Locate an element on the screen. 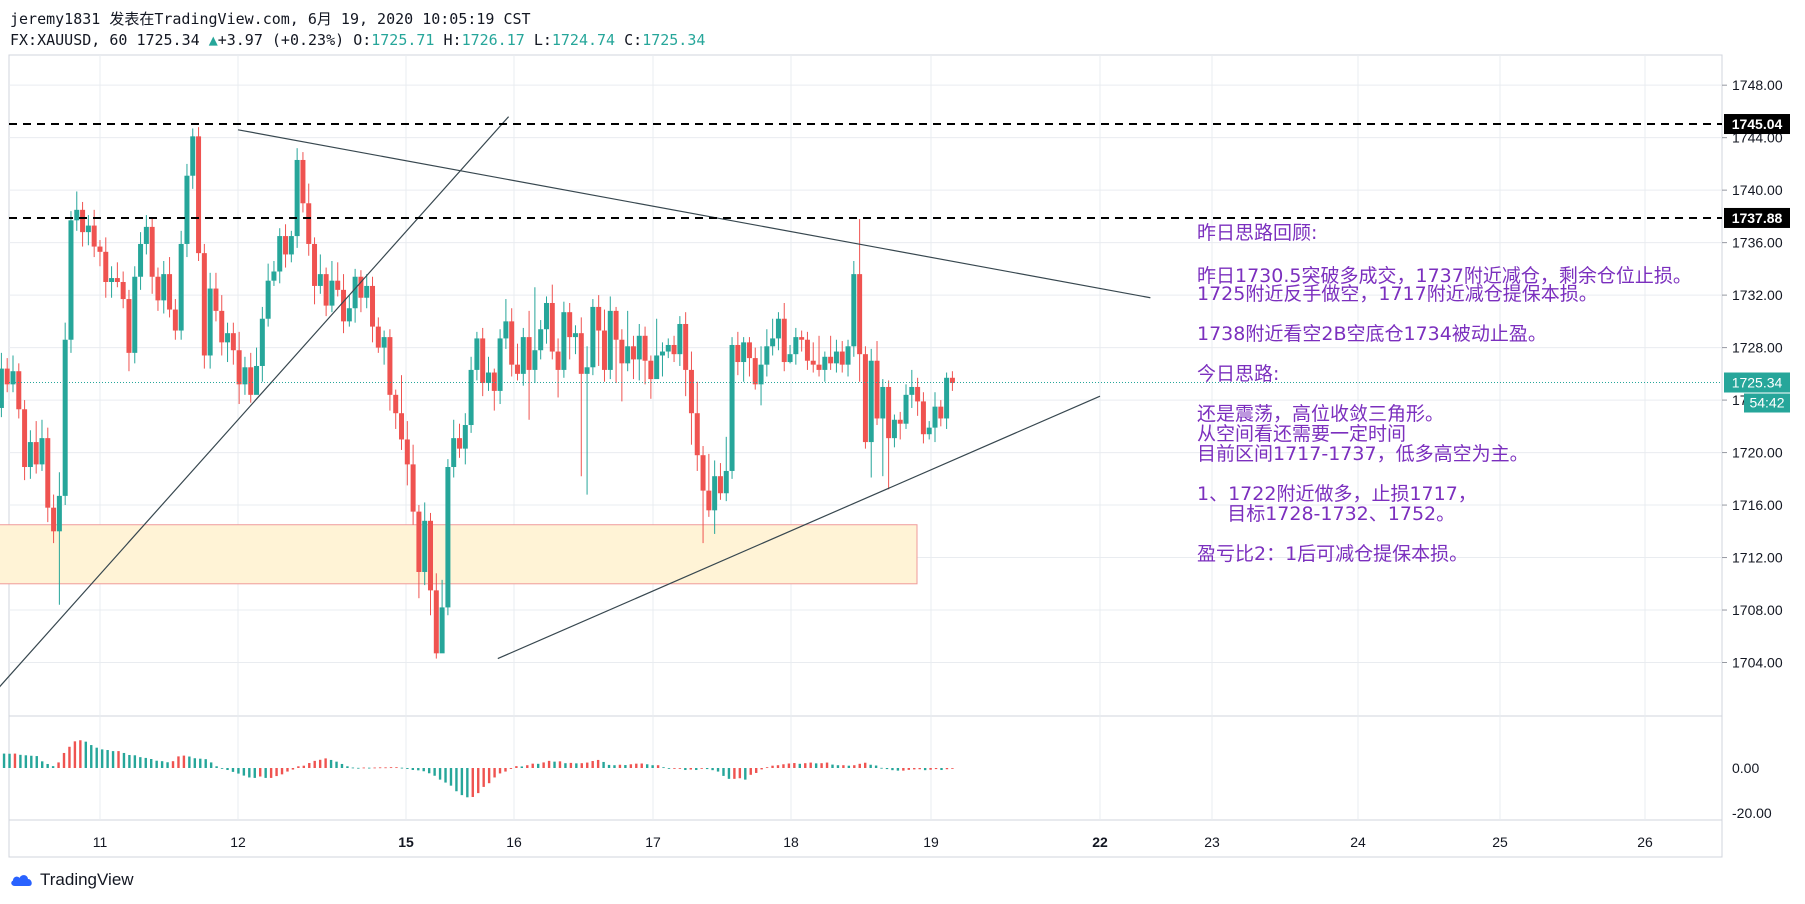 The width and height of the screenshot is (1805, 904). price-tick-label: 1708.00 is located at coordinates (1757, 610).